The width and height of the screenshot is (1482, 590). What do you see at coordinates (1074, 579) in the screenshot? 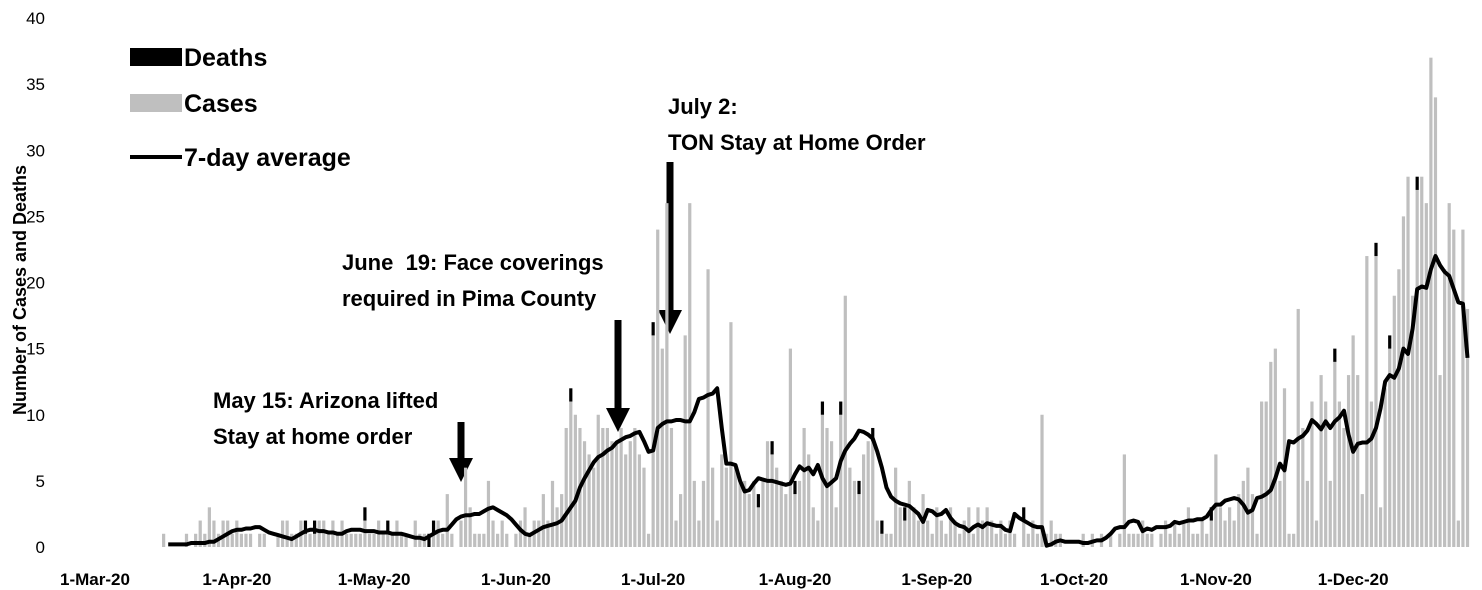
I see `x-tick-label: 1-Oct-20` at bounding box center [1074, 579].